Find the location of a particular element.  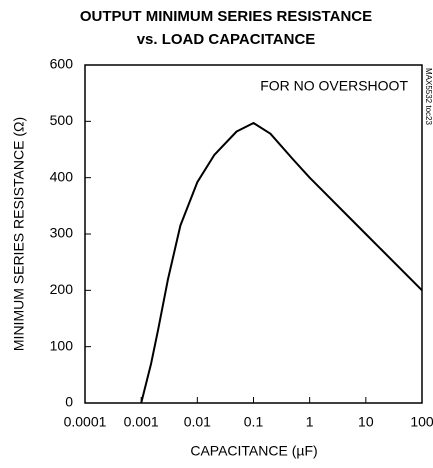

x-tick-label: 100 is located at coordinates (421, 422).